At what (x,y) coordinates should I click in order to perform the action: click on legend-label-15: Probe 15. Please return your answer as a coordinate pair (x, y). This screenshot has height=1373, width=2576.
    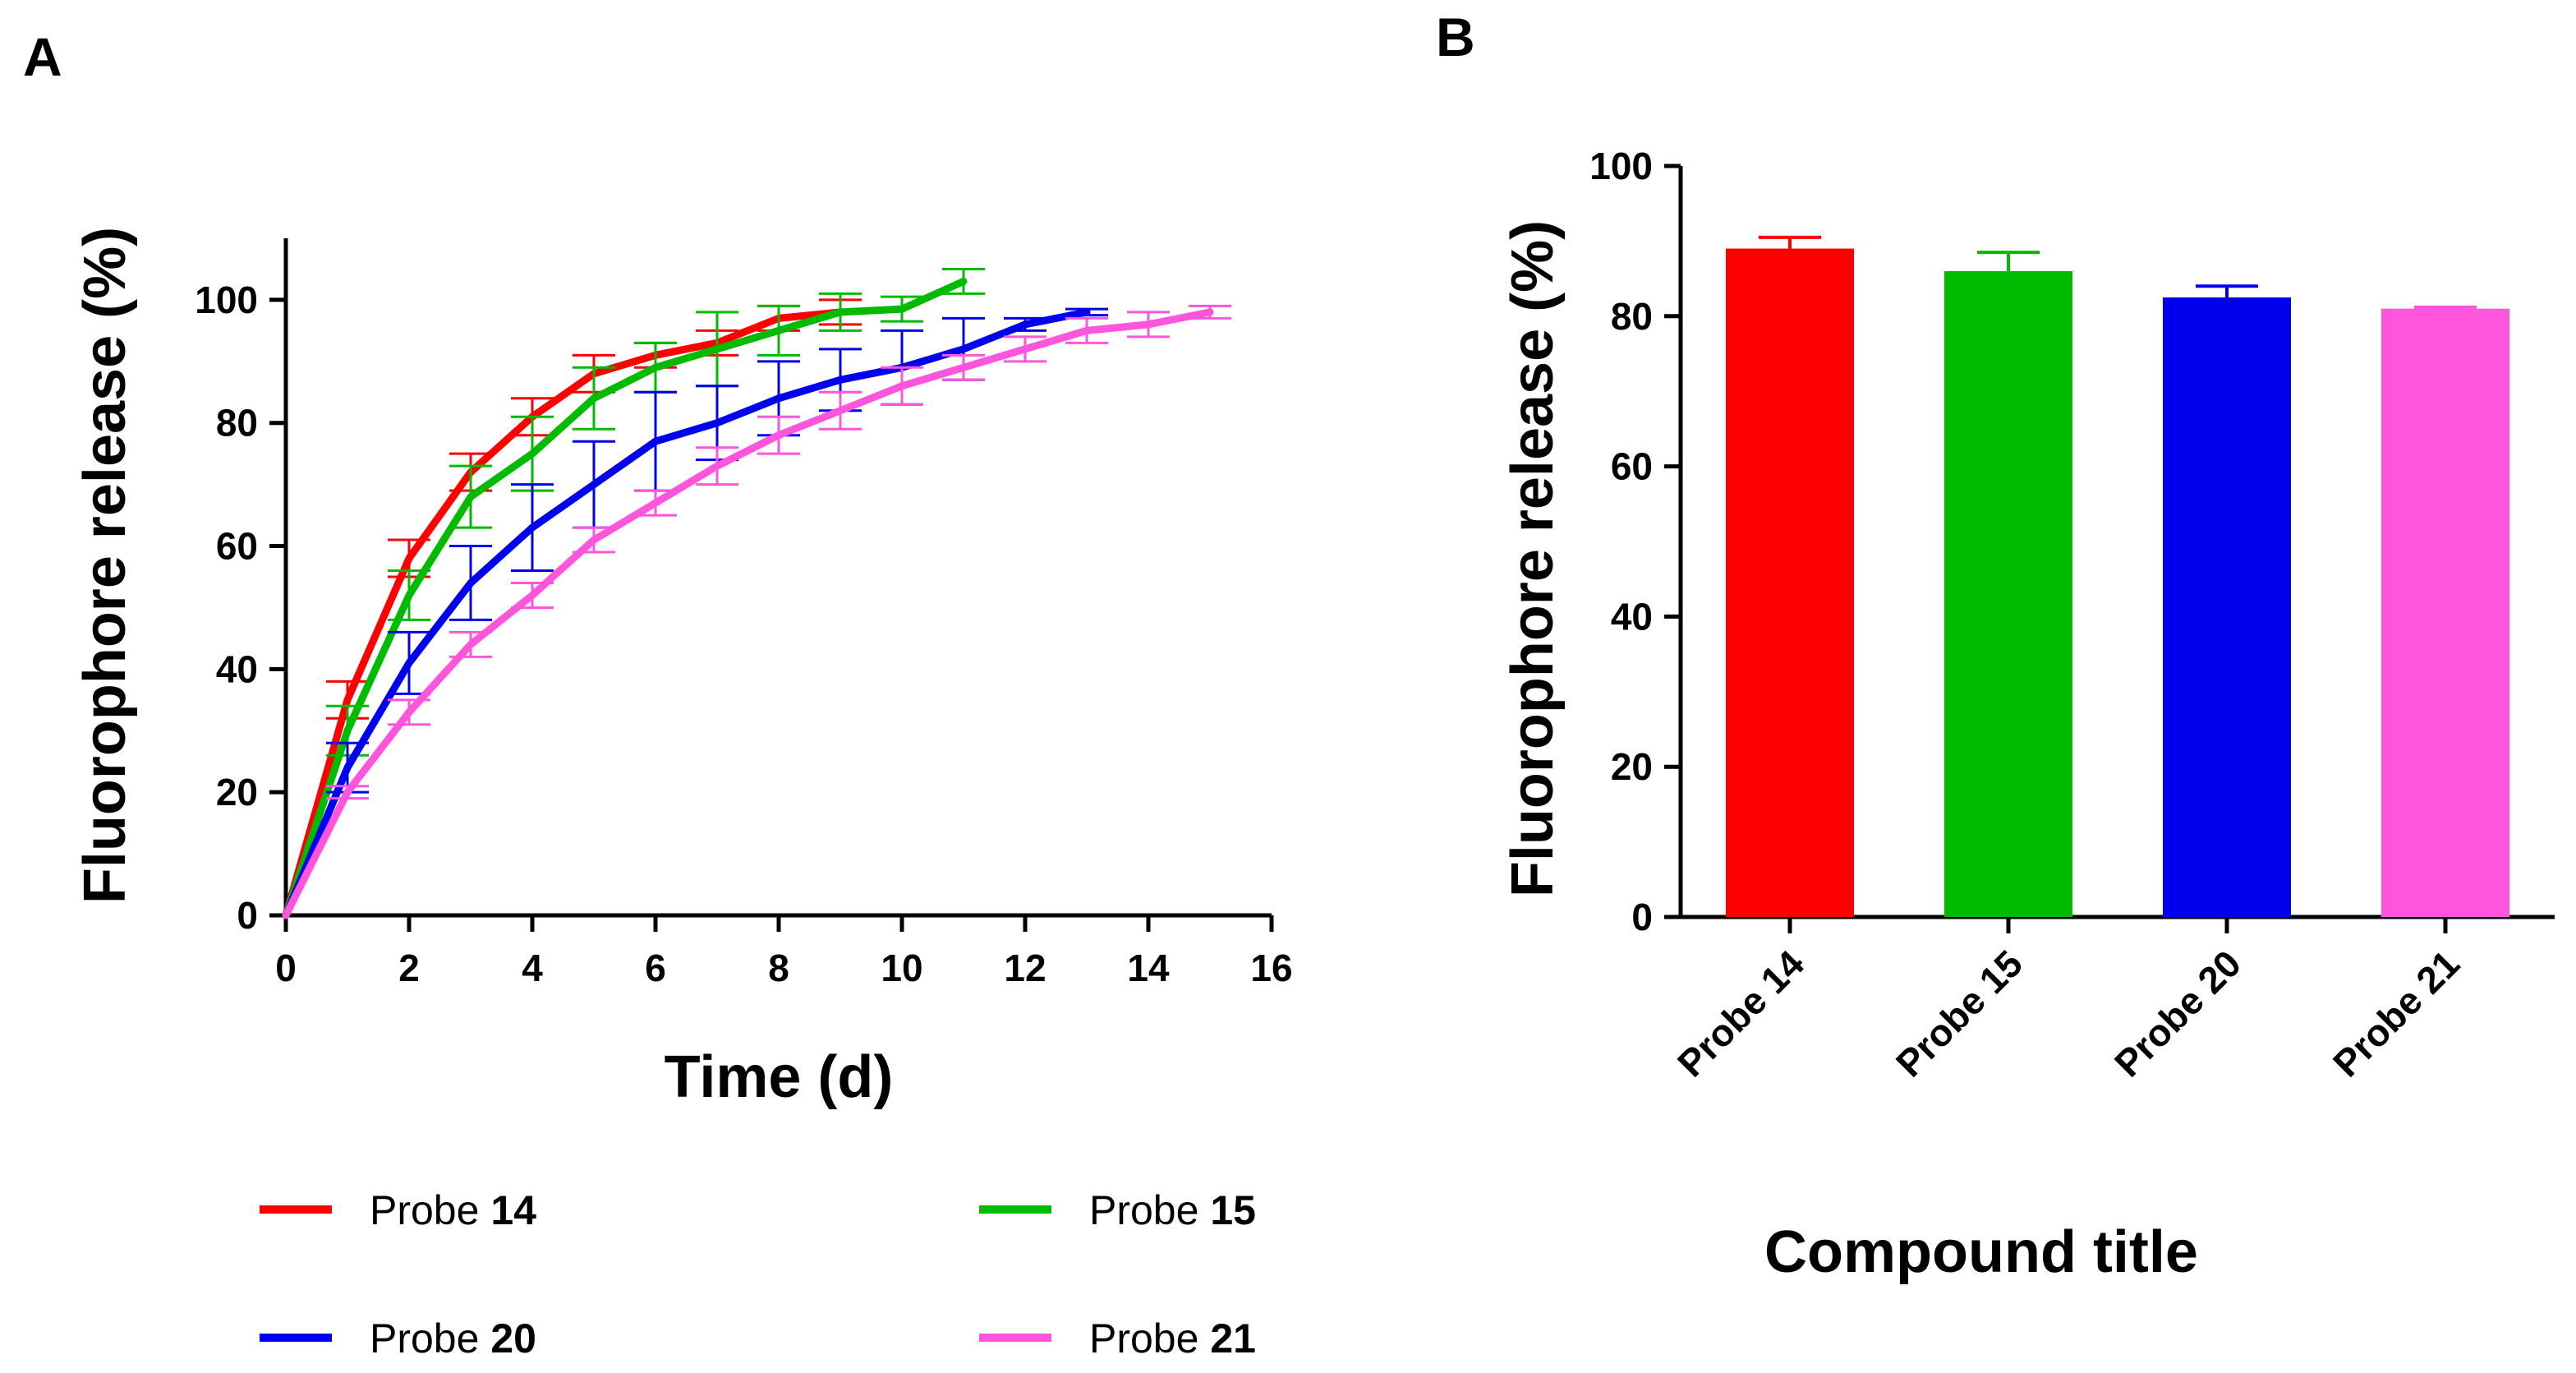
    Looking at the image, I should click on (1172, 1210).